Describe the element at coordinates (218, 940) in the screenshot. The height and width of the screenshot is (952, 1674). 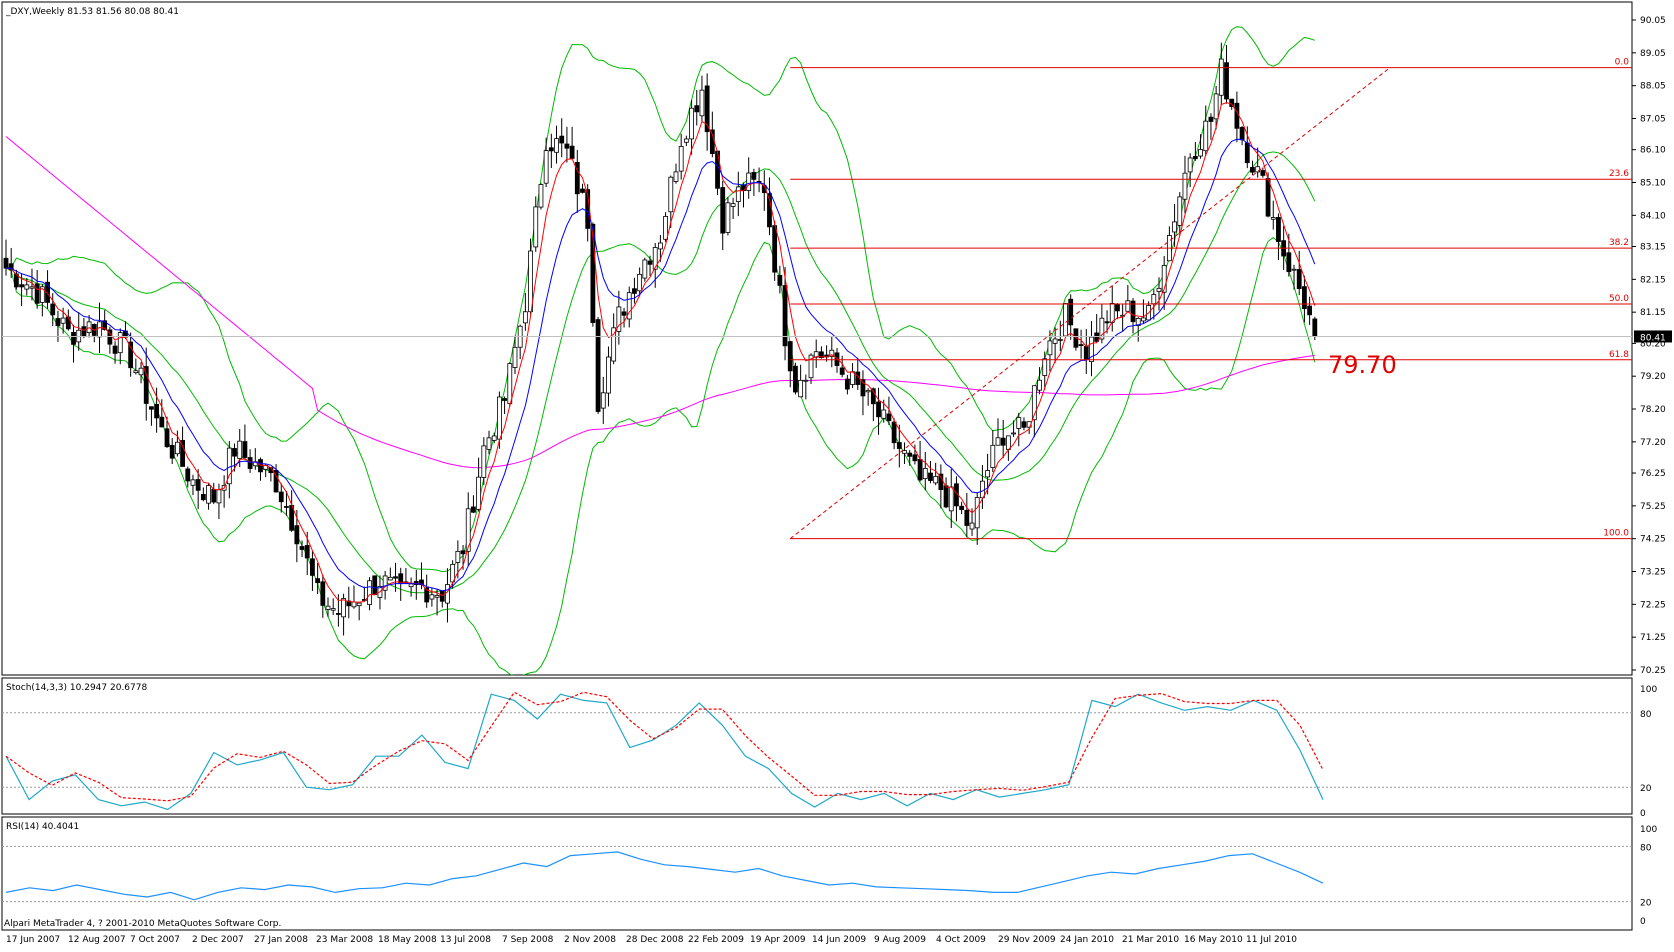
I see `x-tick-label: 2 Dec 2007` at that location.